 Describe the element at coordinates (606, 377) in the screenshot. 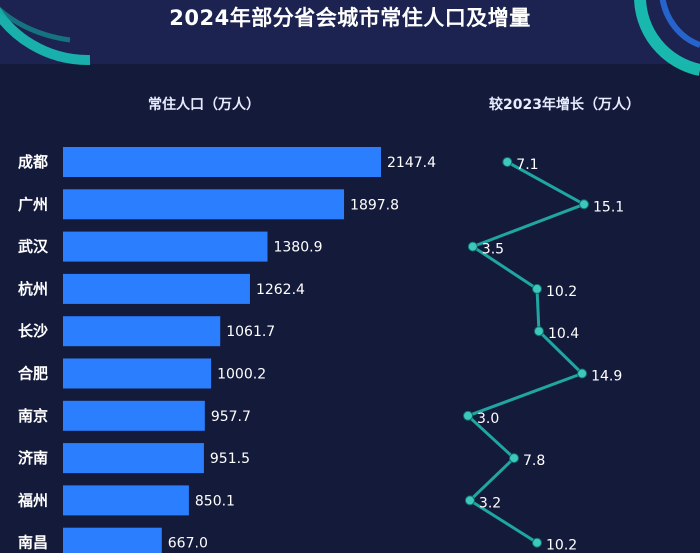

I see `growth-value-label: 14.9` at that location.